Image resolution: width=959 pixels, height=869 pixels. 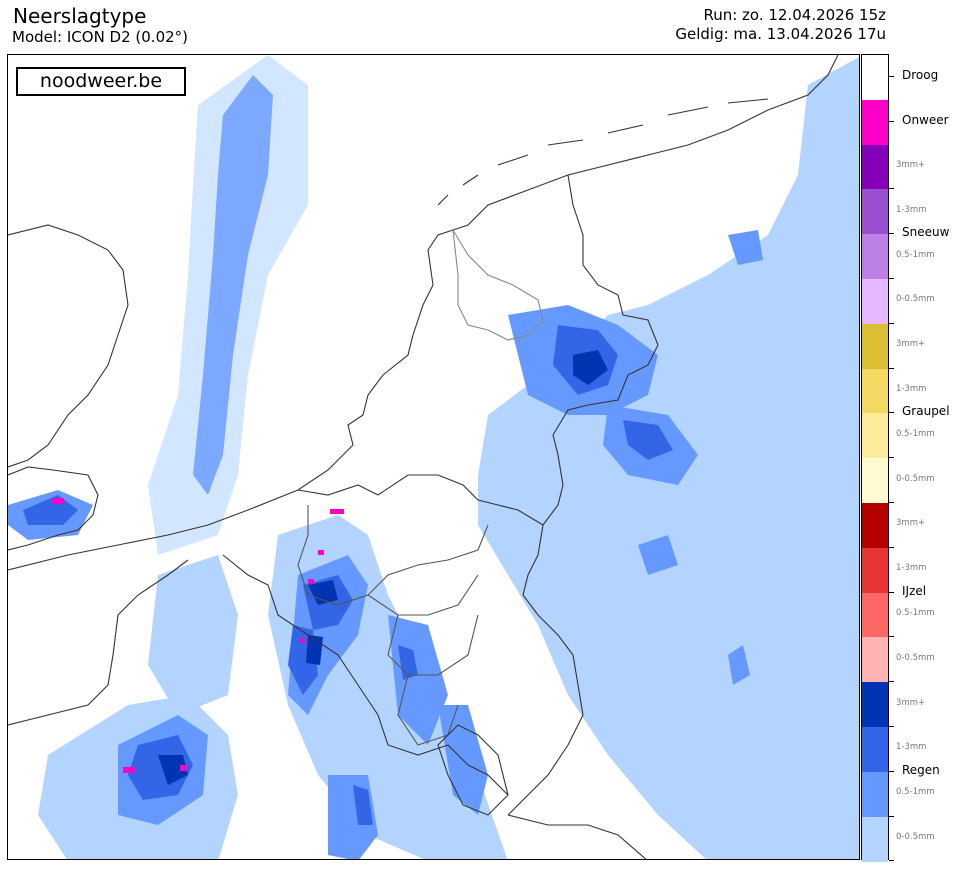 What do you see at coordinates (577, 836) in the screenshot?
I see `de-fr-border` at bounding box center [577, 836].